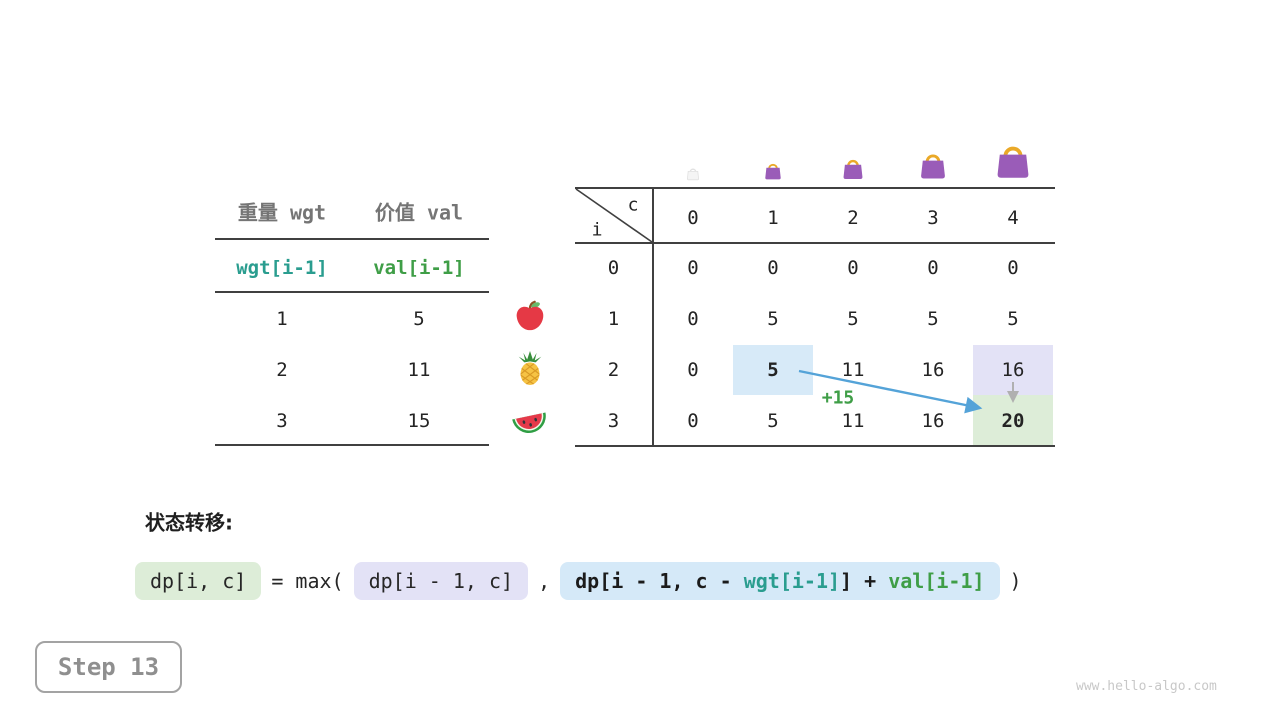 The image size is (1280, 720). Describe the element at coordinates (282, 421) in the screenshot. I see `item-row-wgt: 3` at that location.